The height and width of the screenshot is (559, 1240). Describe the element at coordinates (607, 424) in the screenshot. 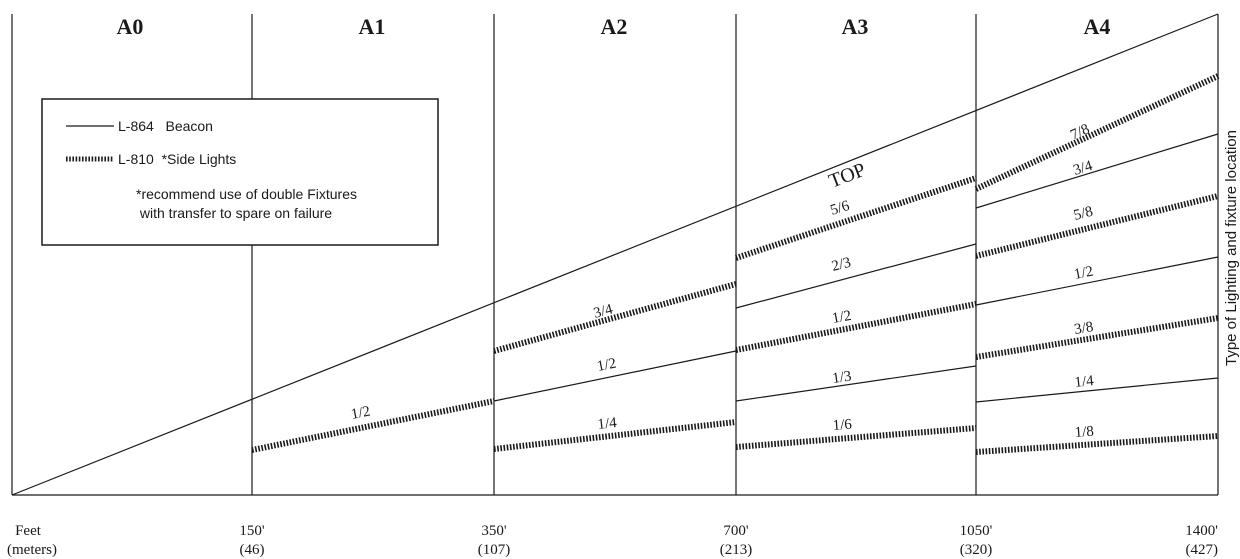

I see `fixture-label-a2-1-4: 1/4` at that location.